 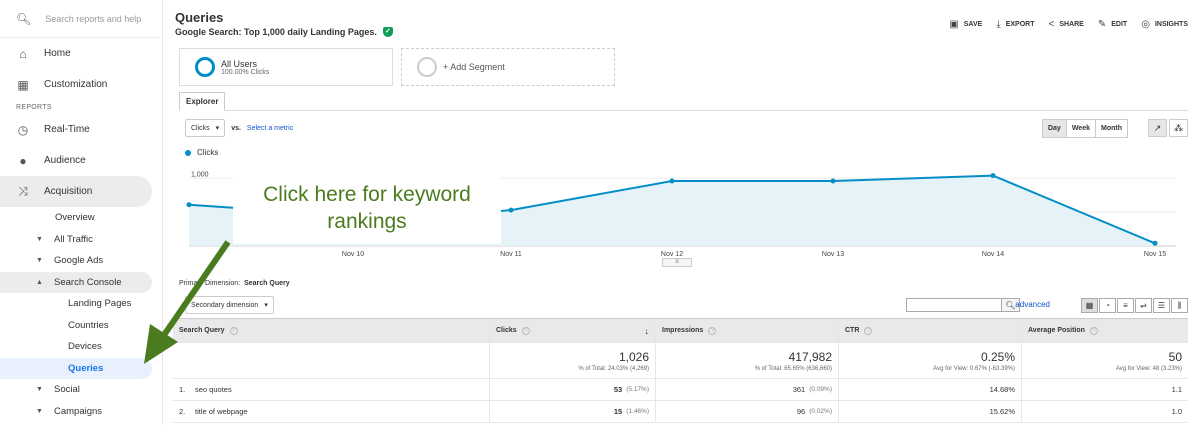 What do you see at coordinates (67, 390) in the screenshot?
I see `sidebar-item-label: Social` at bounding box center [67, 390].